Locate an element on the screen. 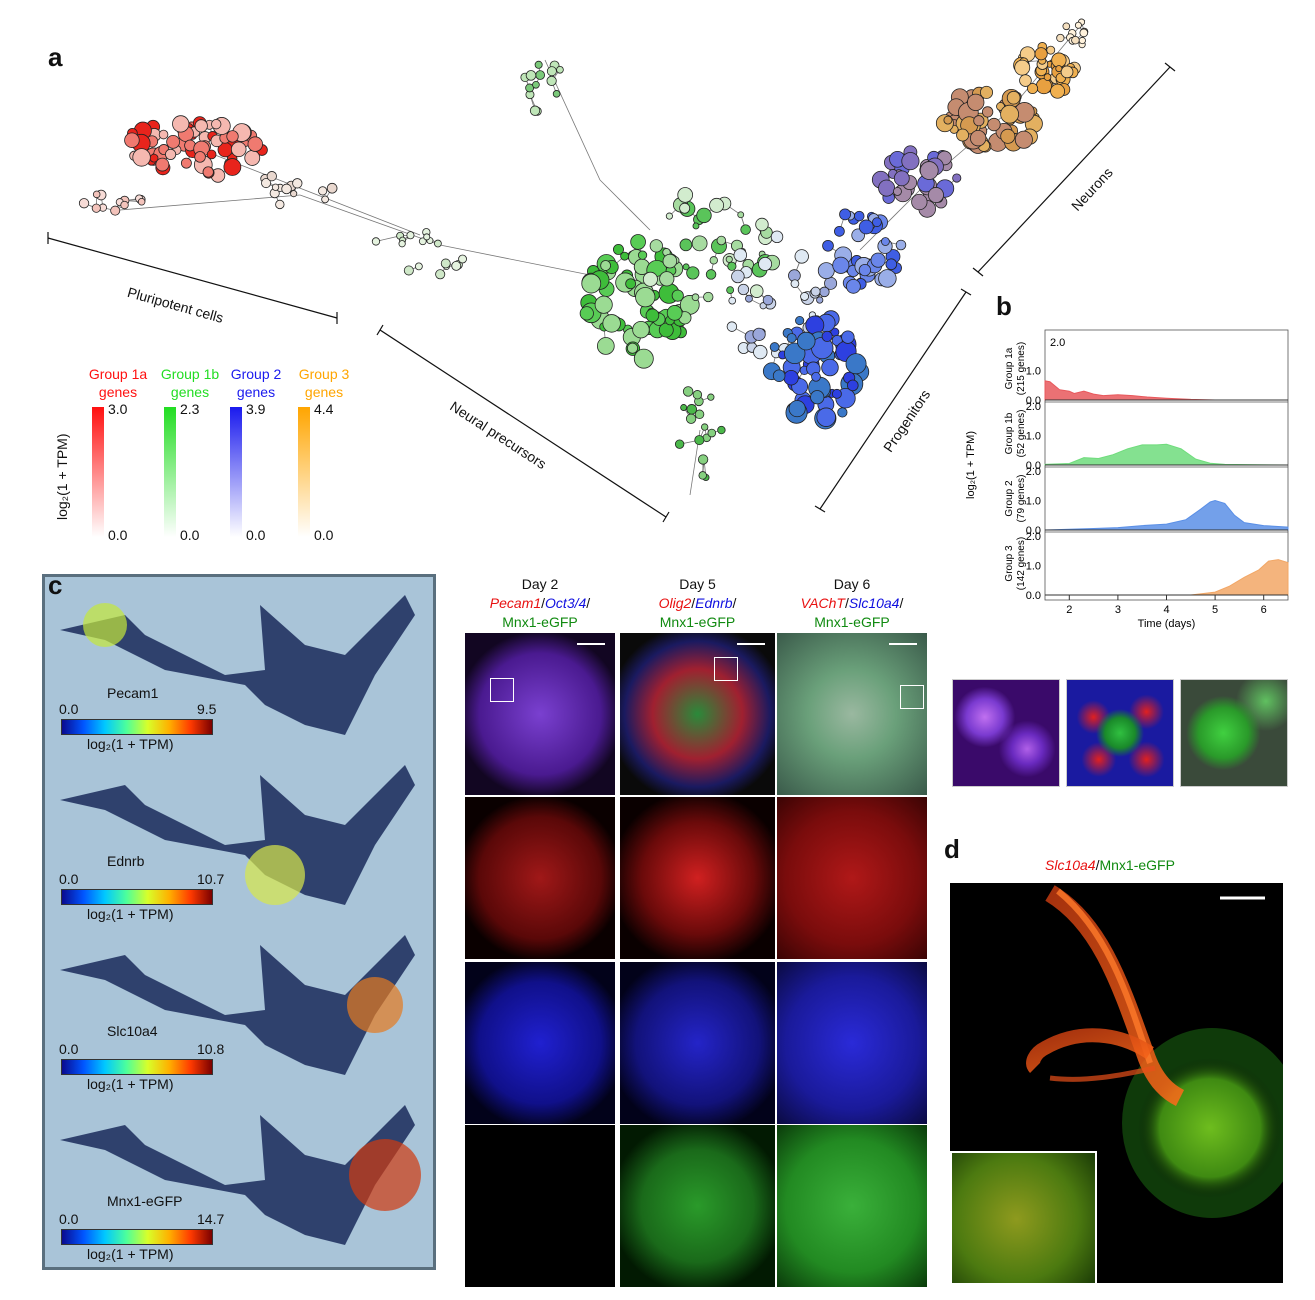 The height and width of the screenshot is (1300, 1315). facet-label: Group 2 is located at coordinates (1009, 498).